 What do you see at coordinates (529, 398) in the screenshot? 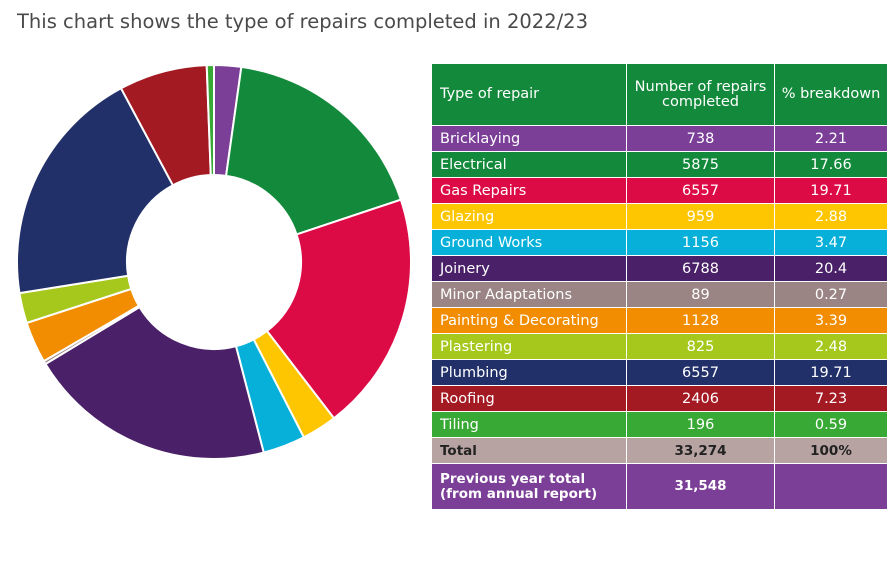
I see `cell-type: Roofing` at bounding box center [529, 398].